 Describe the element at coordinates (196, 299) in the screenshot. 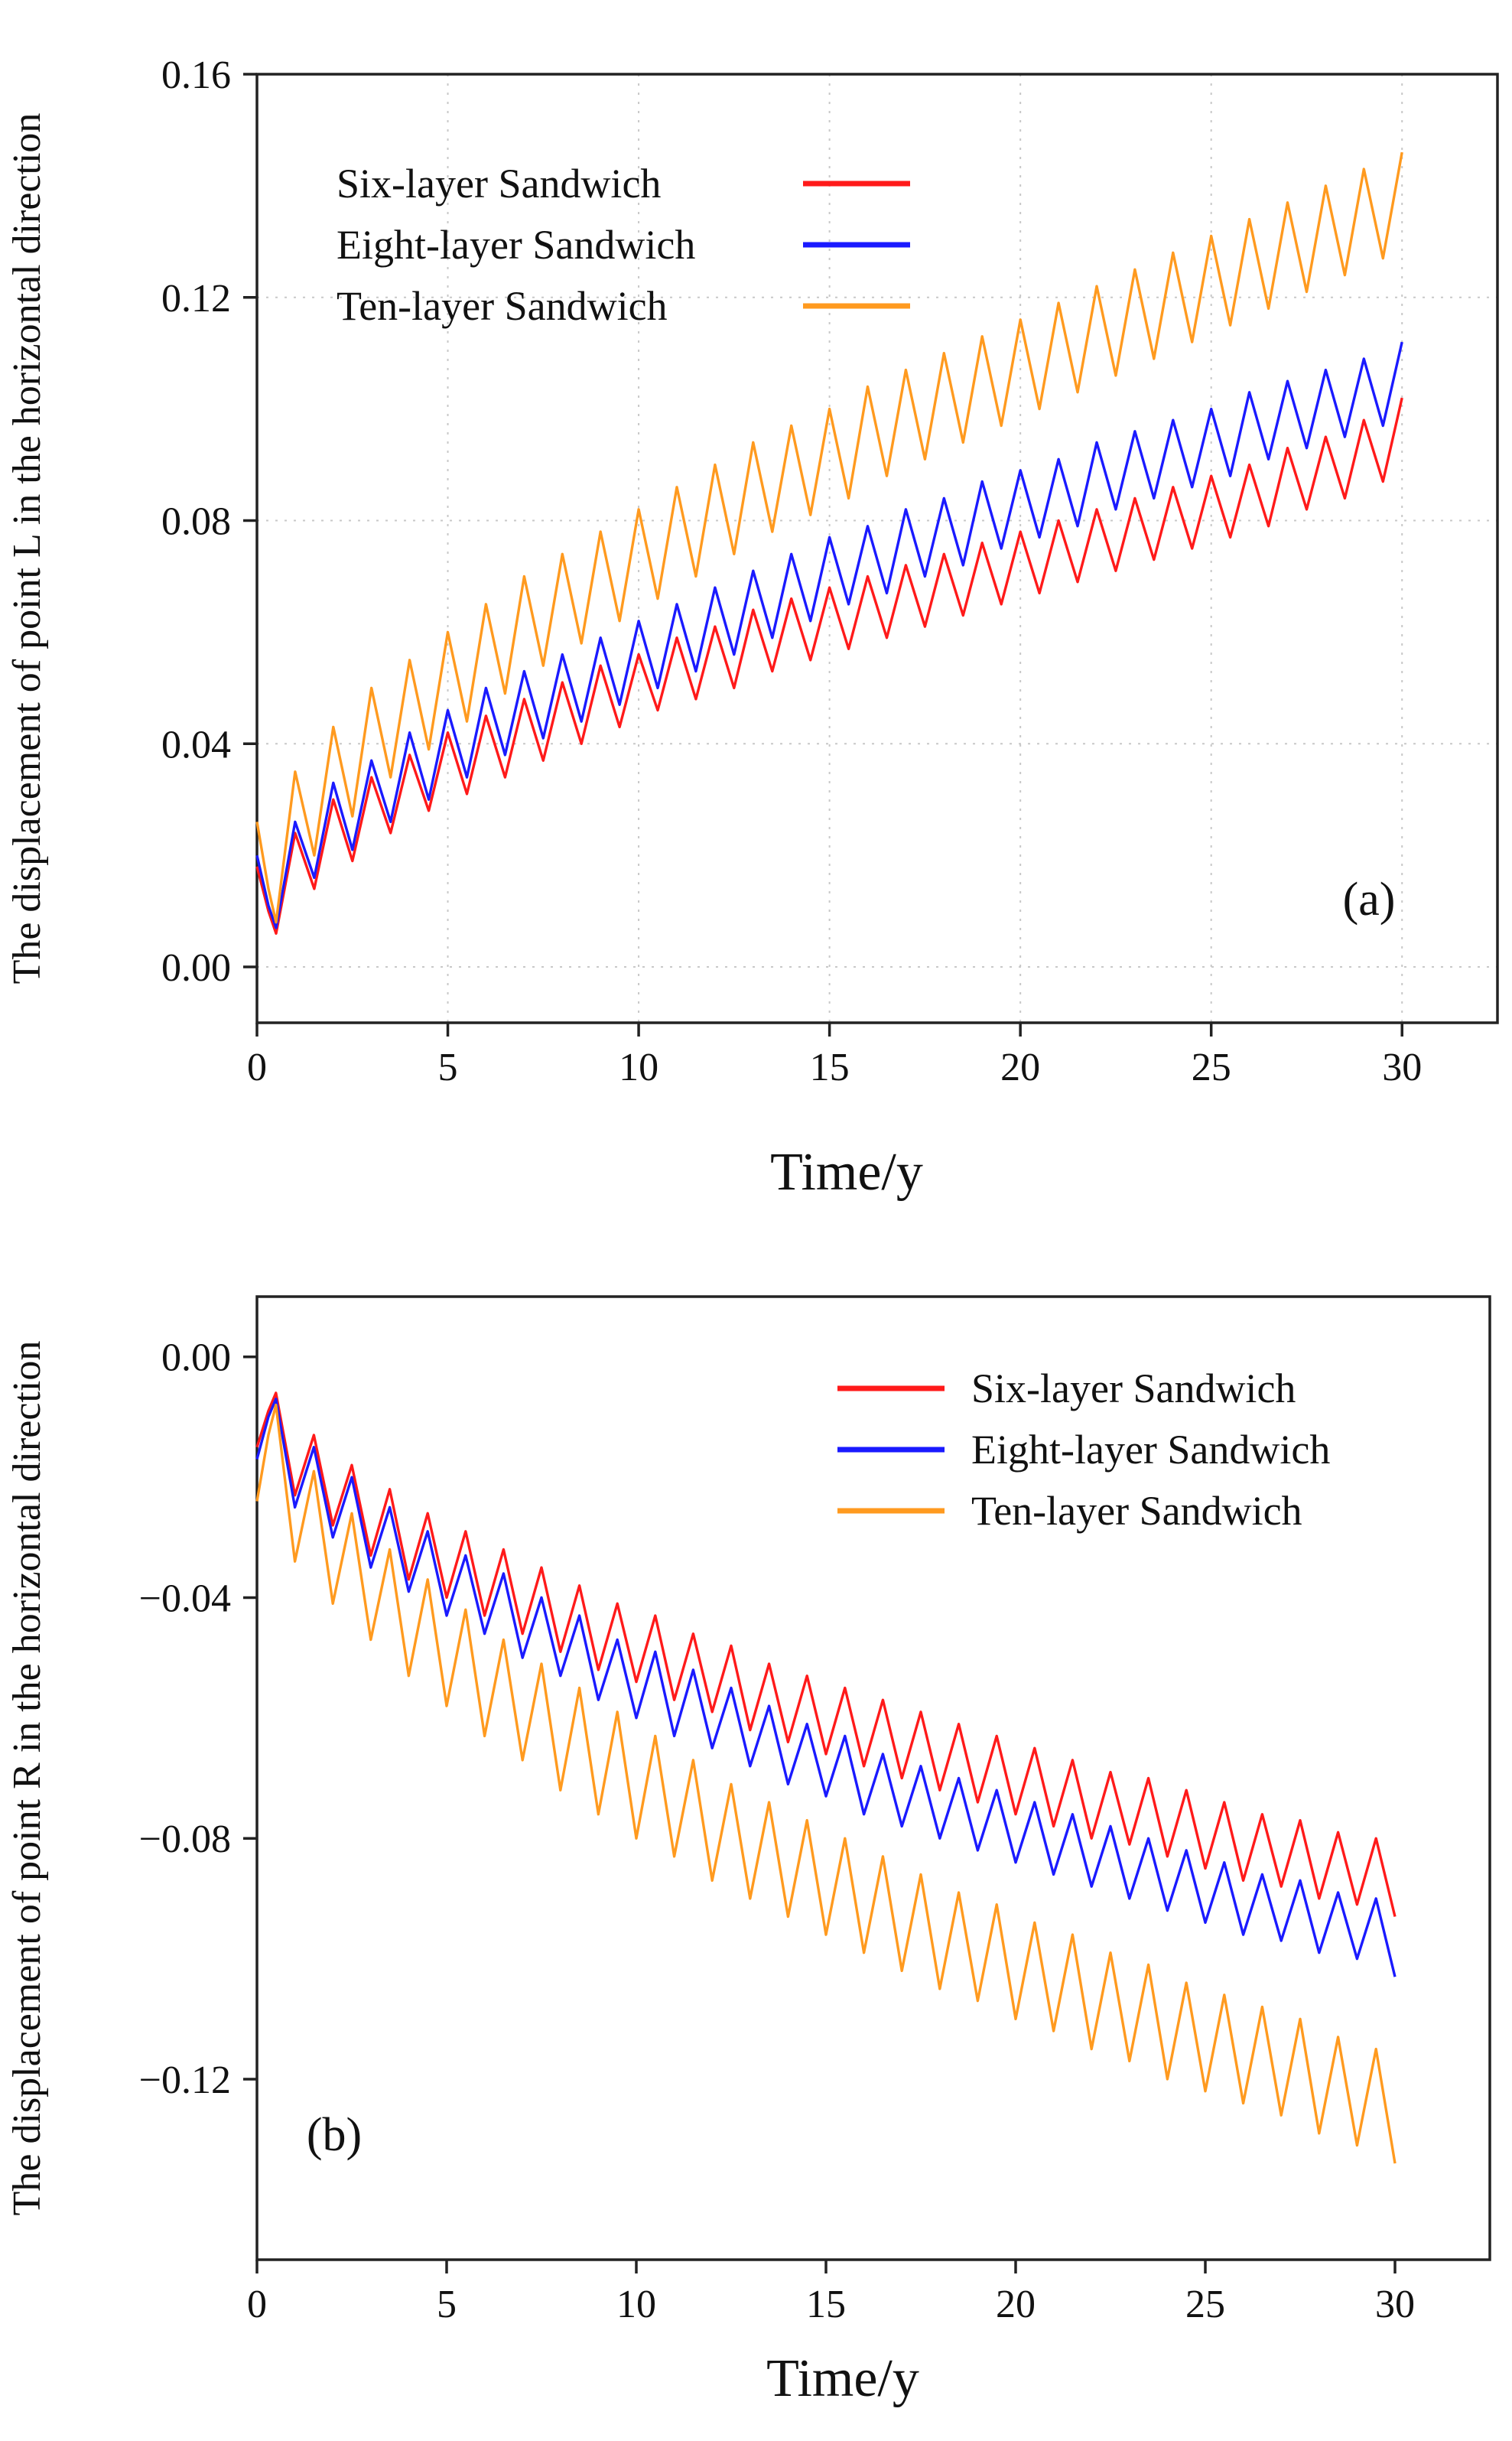

I see `y-tick-label: 0.12` at that location.